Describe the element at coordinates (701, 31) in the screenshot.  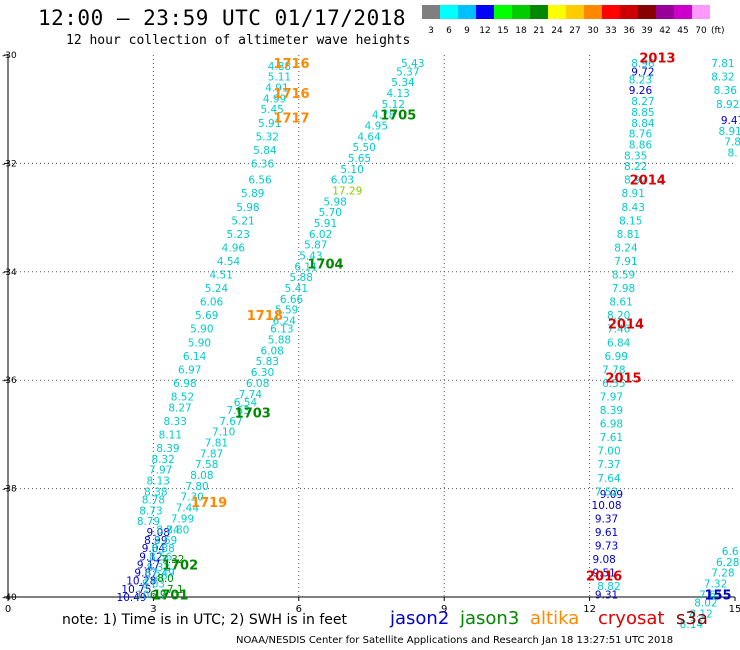
I see `legend-bin-label: 70` at that location.